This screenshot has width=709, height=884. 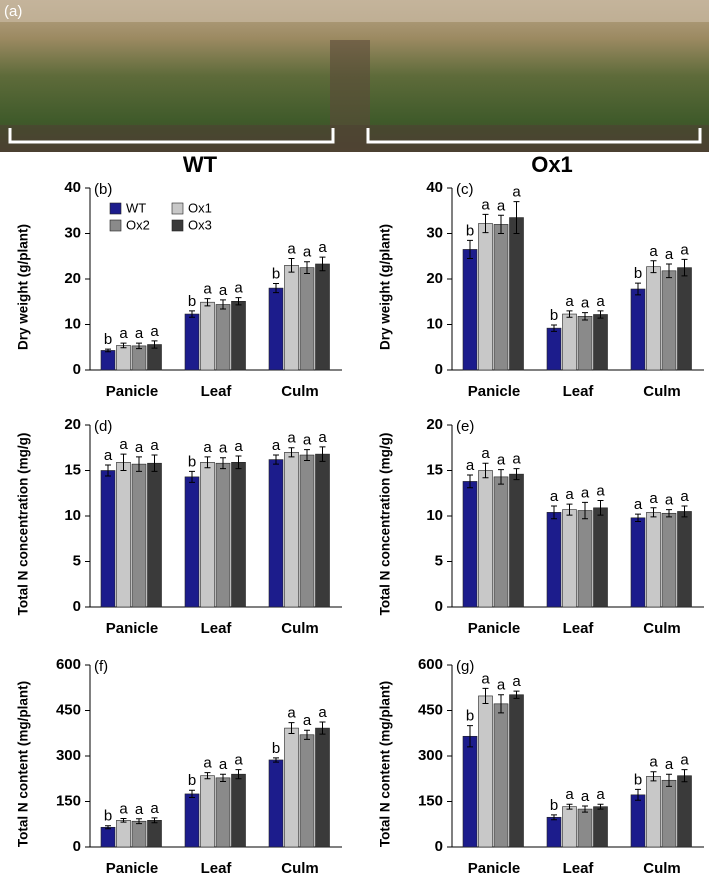 What do you see at coordinates (200, 164) in the screenshot?
I see `group-title: WT` at bounding box center [200, 164].